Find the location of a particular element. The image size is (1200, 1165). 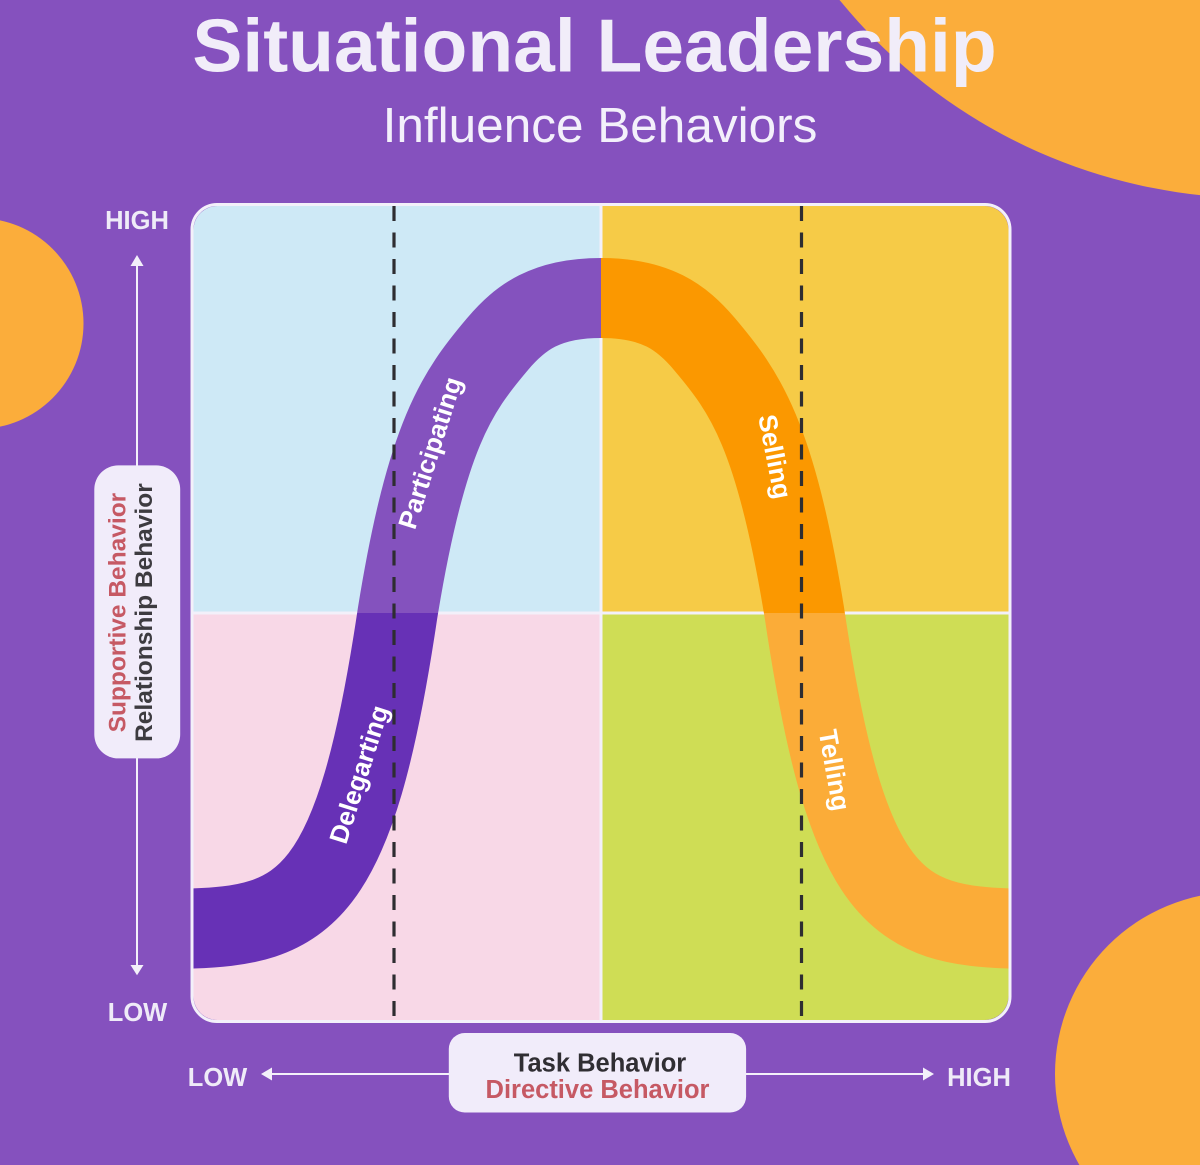

svg-text: Supportive Behavior is located at coordinates (117, 612).